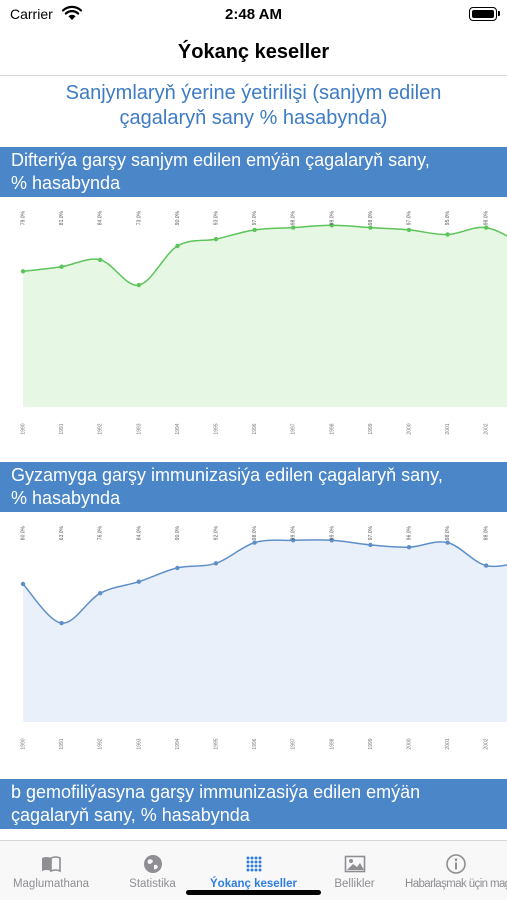 The height and width of the screenshot is (900, 507). What do you see at coordinates (354, 864) in the screenshot?
I see `photo-icon` at bounding box center [354, 864].